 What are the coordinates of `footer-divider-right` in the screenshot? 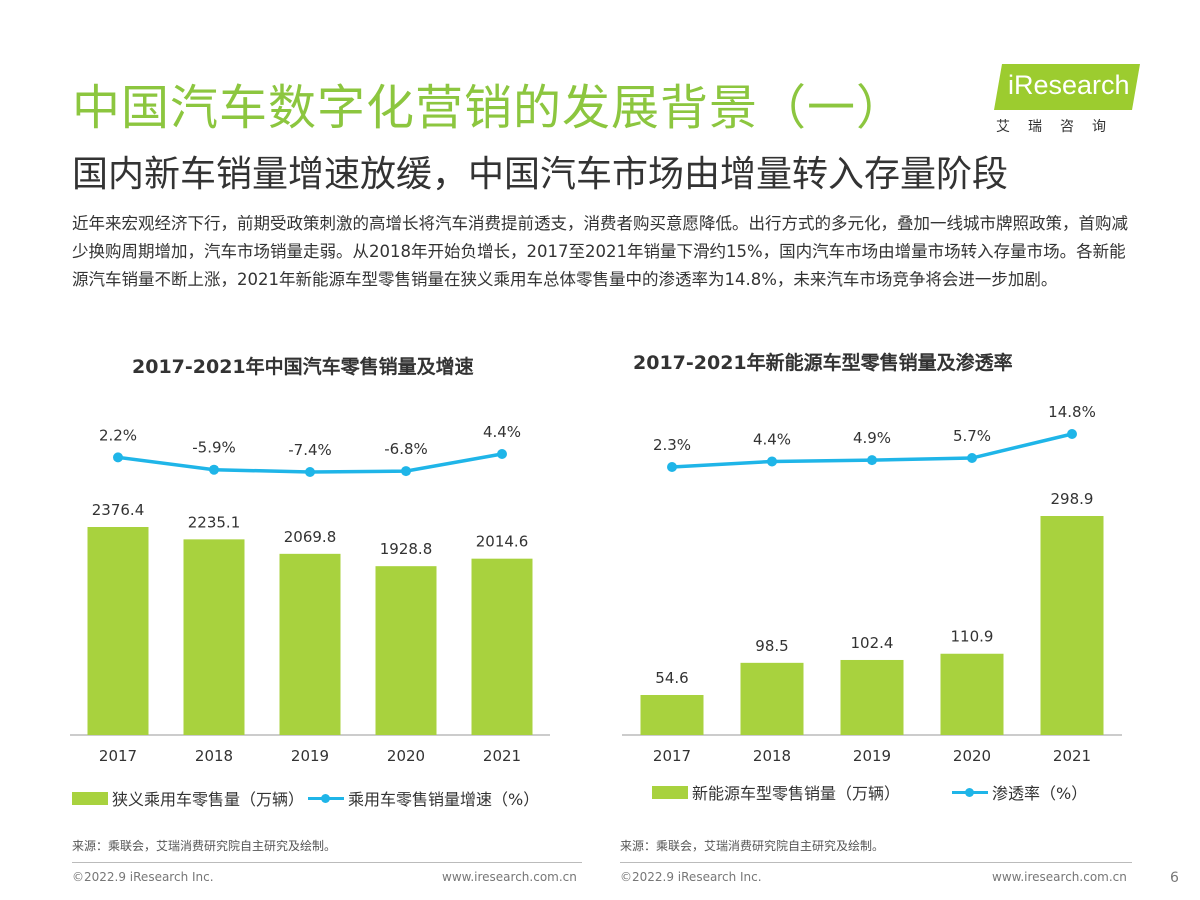 It's located at (876, 862).